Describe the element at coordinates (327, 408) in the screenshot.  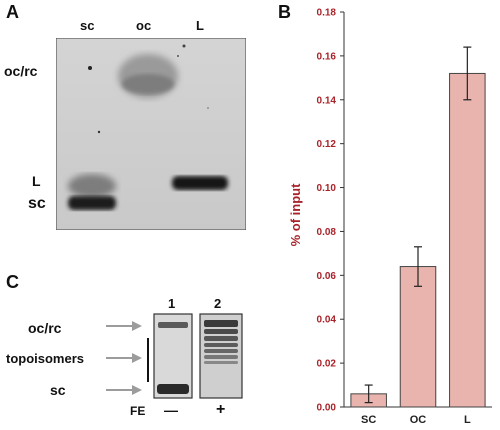
I see `chart-y-tick-label: 0.00` at that location.